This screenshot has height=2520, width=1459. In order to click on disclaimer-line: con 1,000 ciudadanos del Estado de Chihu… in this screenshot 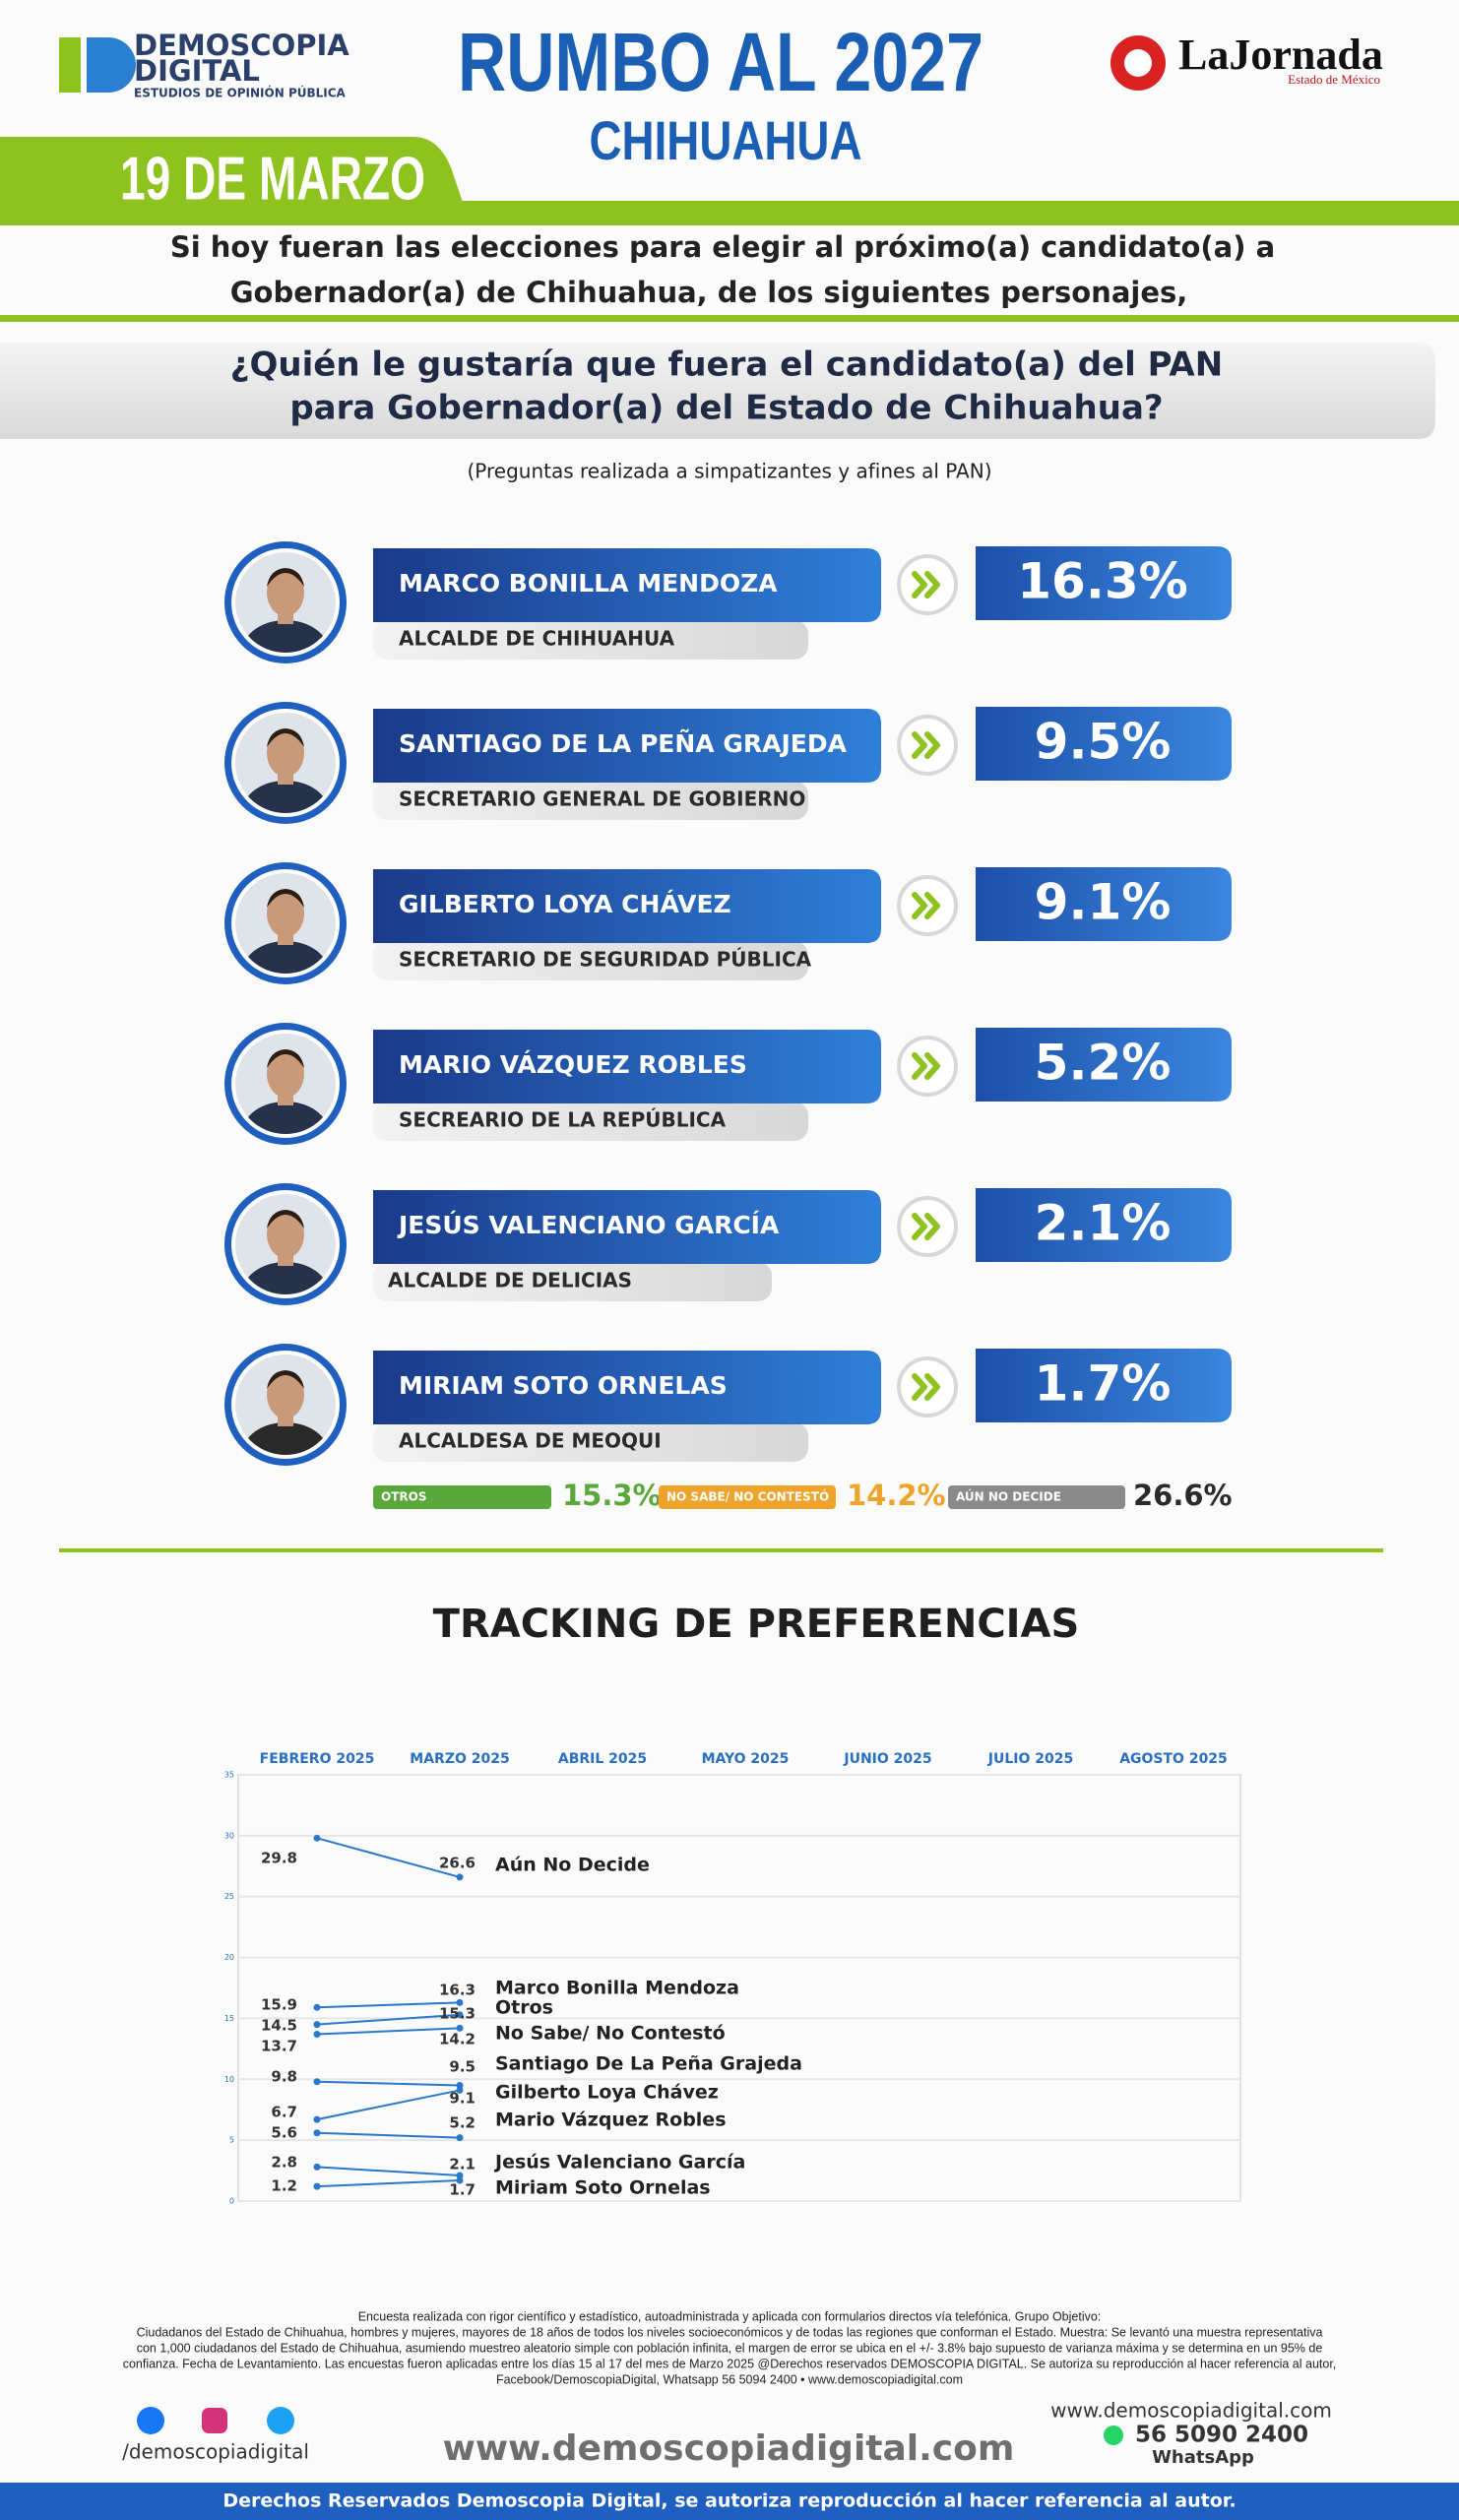, I will do `click(730, 2348)`.